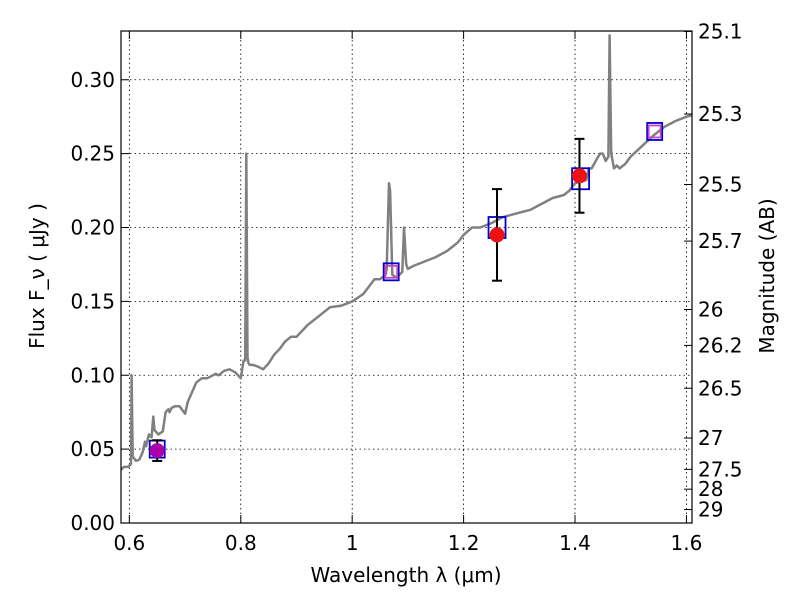 The width and height of the screenshot is (800, 600). What do you see at coordinates (129, 543) in the screenshot?
I see `x-tick-label: 0.6` at bounding box center [129, 543].